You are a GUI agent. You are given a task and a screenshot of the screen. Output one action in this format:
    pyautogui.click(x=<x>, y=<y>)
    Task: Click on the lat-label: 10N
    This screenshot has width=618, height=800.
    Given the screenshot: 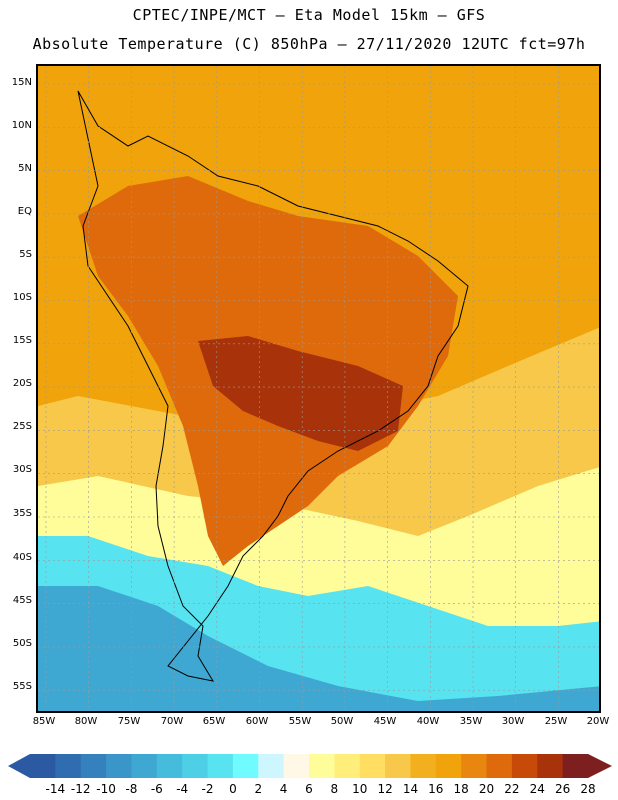 What is the action you would take?
    pyautogui.click(x=21, y=125)
    